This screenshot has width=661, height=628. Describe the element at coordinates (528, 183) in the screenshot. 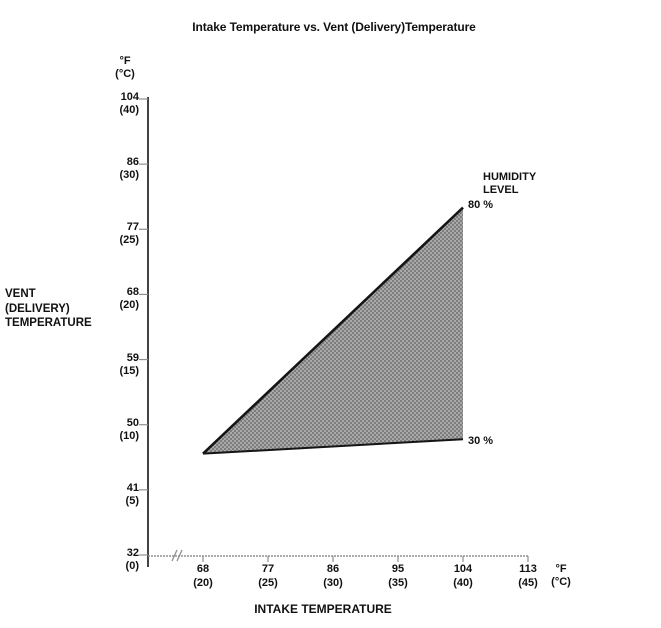

I see `legend-title: HUMIDITY LEVEL` at that location.